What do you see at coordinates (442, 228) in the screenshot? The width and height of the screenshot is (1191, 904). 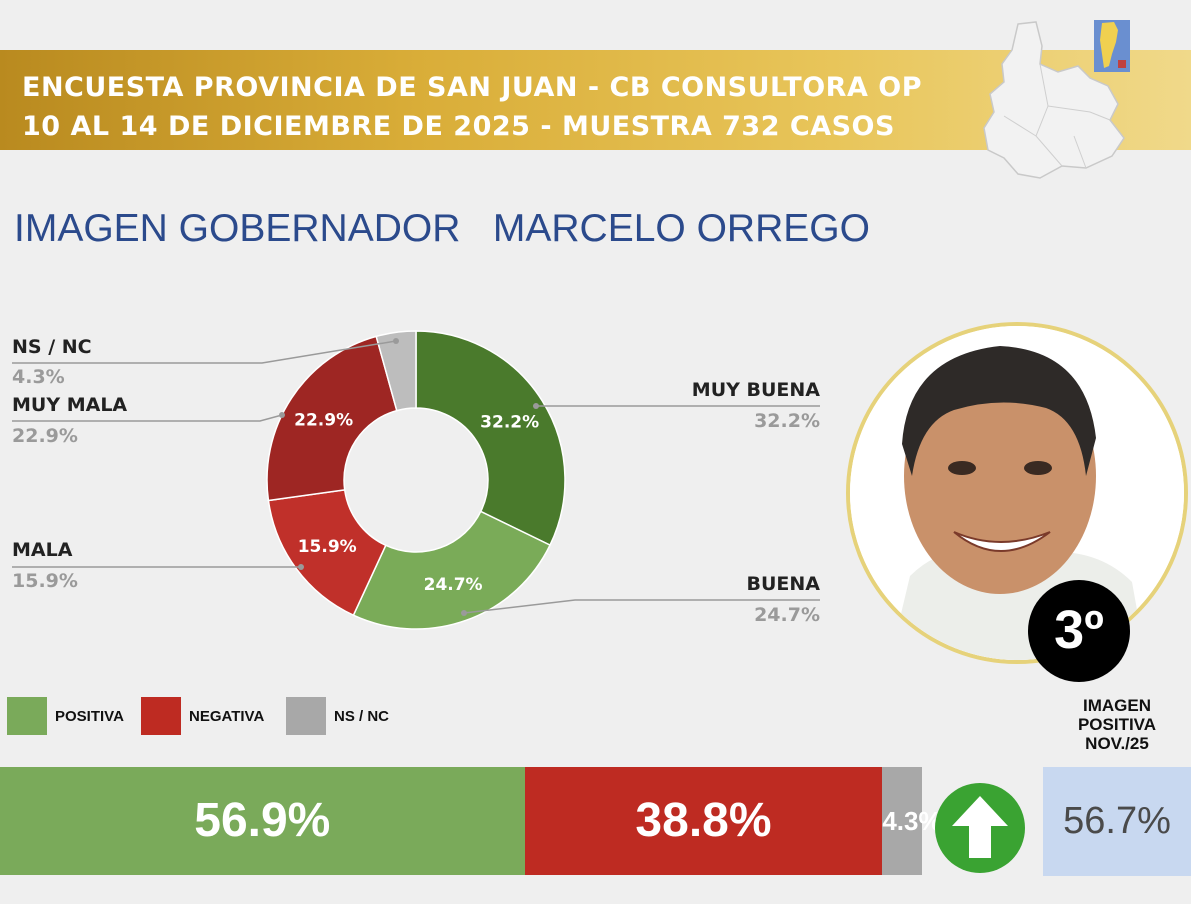 I see `page-title: IMAGEN GOBERNADOR MARCELO ORREGO` at bounding box center [442, 228].